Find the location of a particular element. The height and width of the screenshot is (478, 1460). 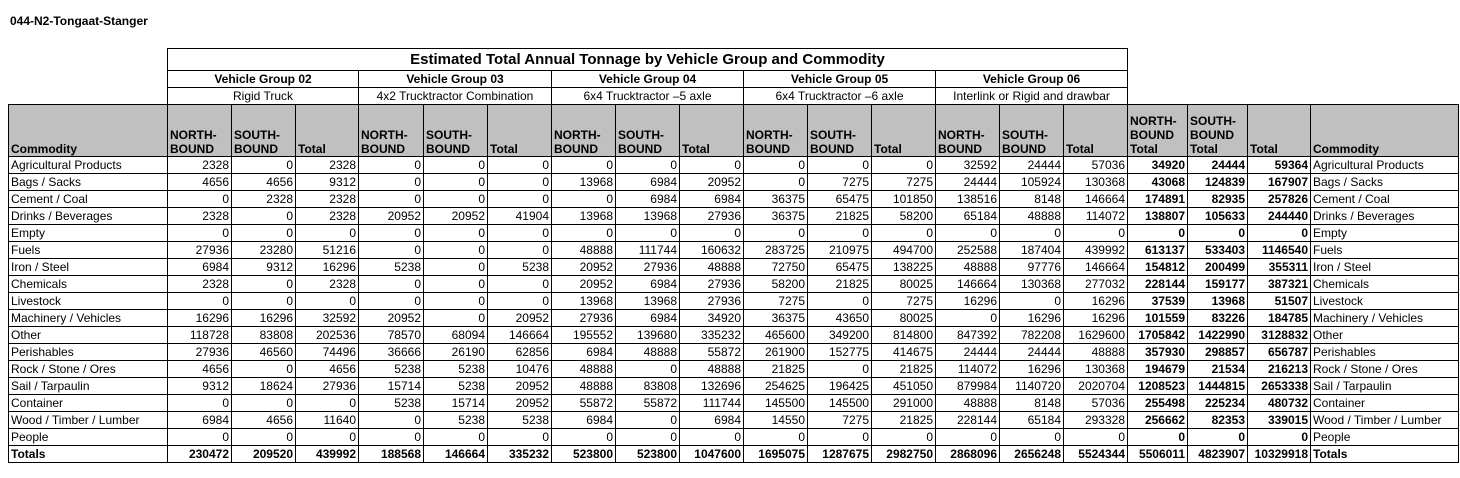

cell-value: 293328 is located at coordinates (1095, 420).